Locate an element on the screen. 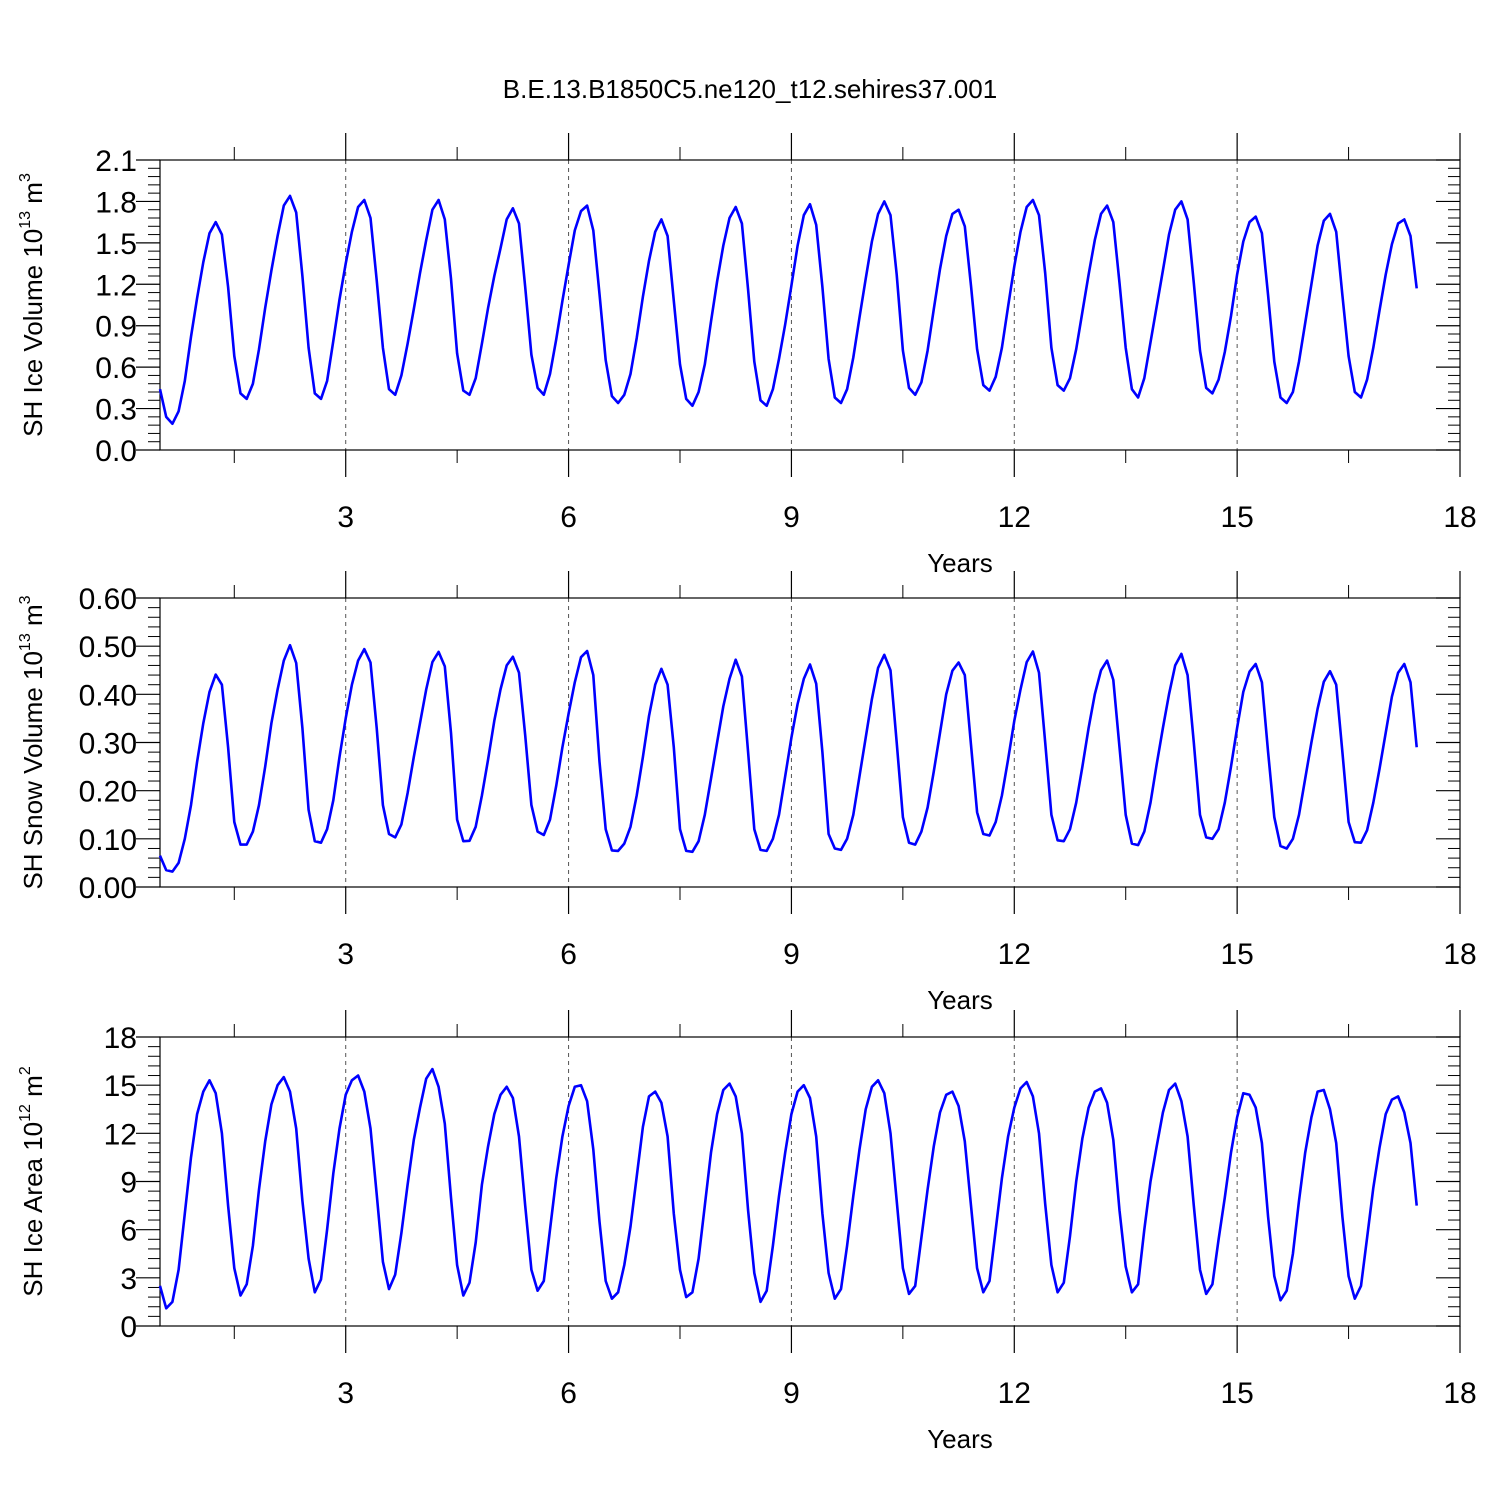 The height and width of the screenshot is (1500, 1500). y-tick-label: 0.10 is located at coordinates (108, 840).